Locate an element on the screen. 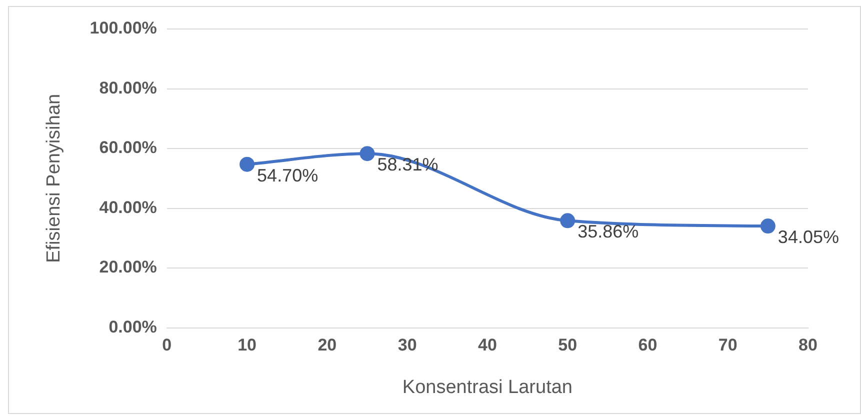  x-tick-label: 20 is located at coordinates (327, 345).